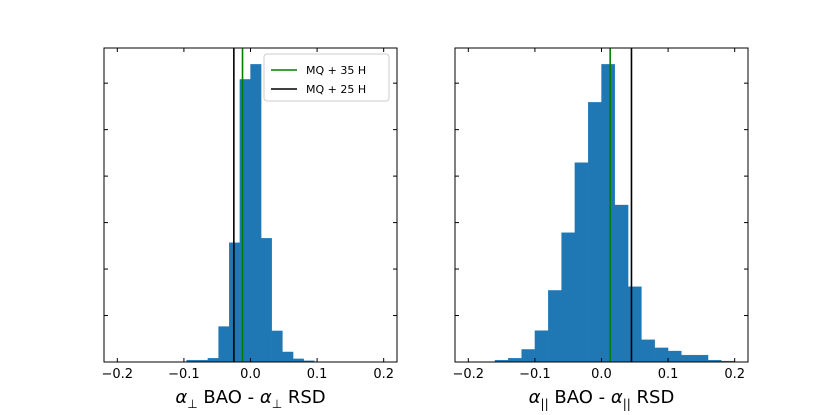  I want to click on right-xtick-label-4: 0.2, so click(734, 374).